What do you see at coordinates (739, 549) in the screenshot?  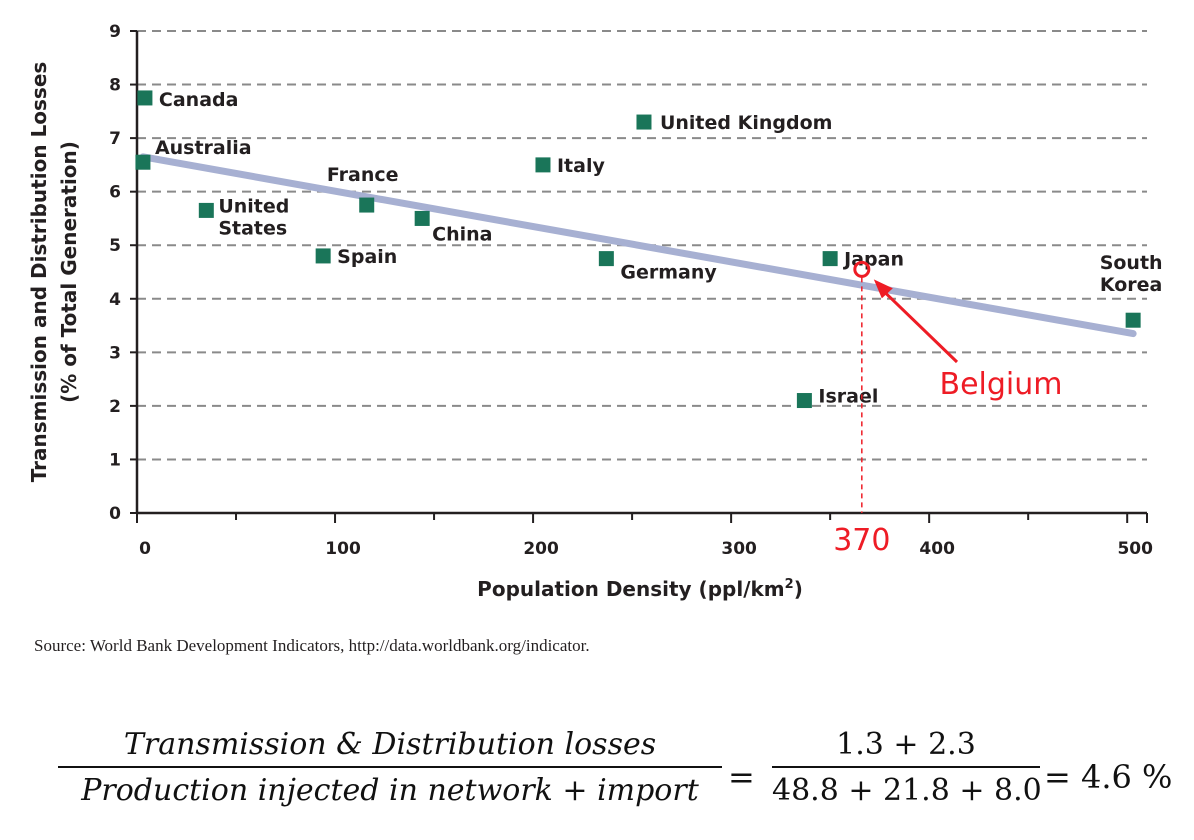 I see `x-tick-label-300: 300` at bounding box center [739, 549].